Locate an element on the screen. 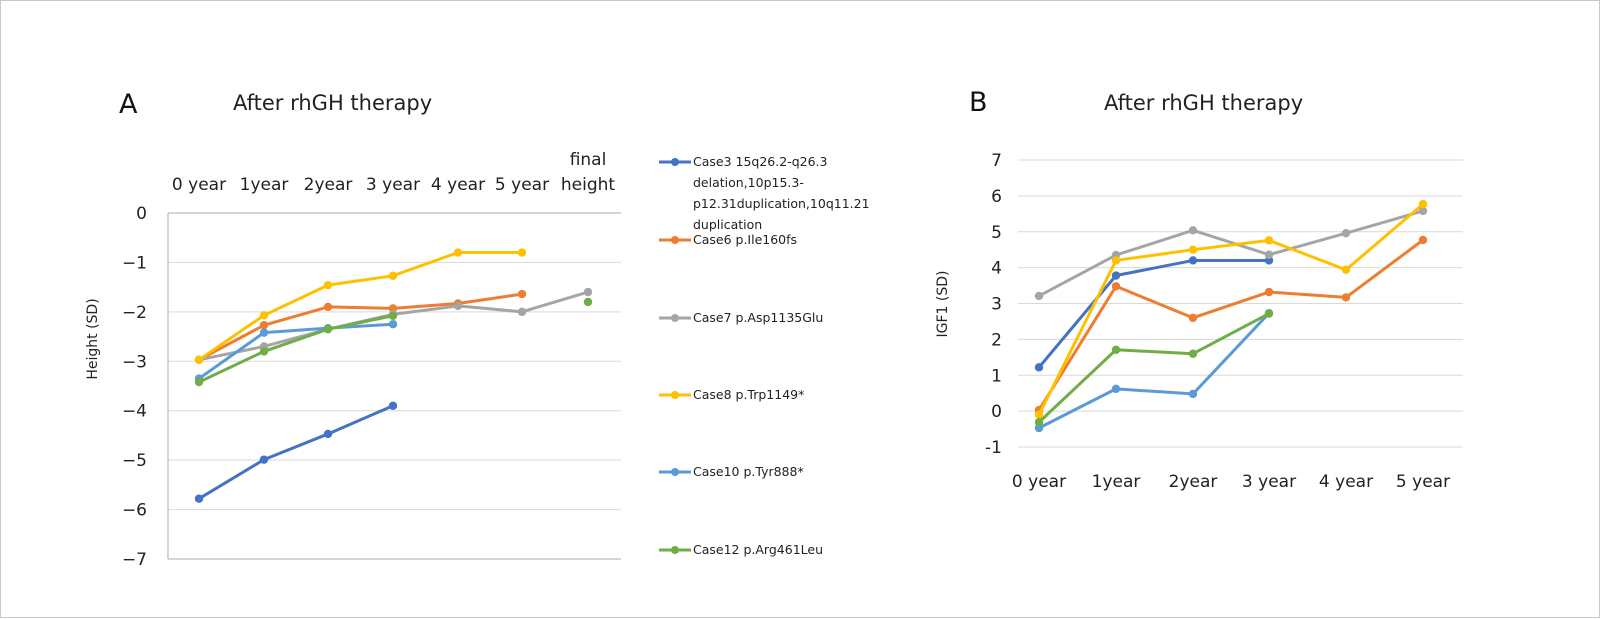 Image resolution: width=1600 pixels, height=619 pixels. panel-b-line-case6 is located at coordinates (1231, 325).